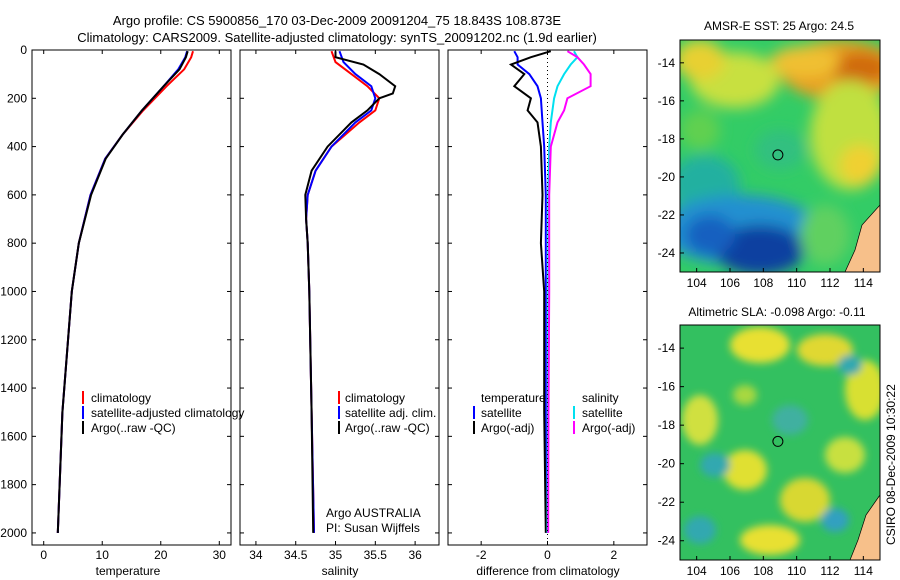 This screenshot has height=580, width=900. Describe the element at coordinates (161, 555) in the screenshot. I see `x-tick-label: 20` at that location.